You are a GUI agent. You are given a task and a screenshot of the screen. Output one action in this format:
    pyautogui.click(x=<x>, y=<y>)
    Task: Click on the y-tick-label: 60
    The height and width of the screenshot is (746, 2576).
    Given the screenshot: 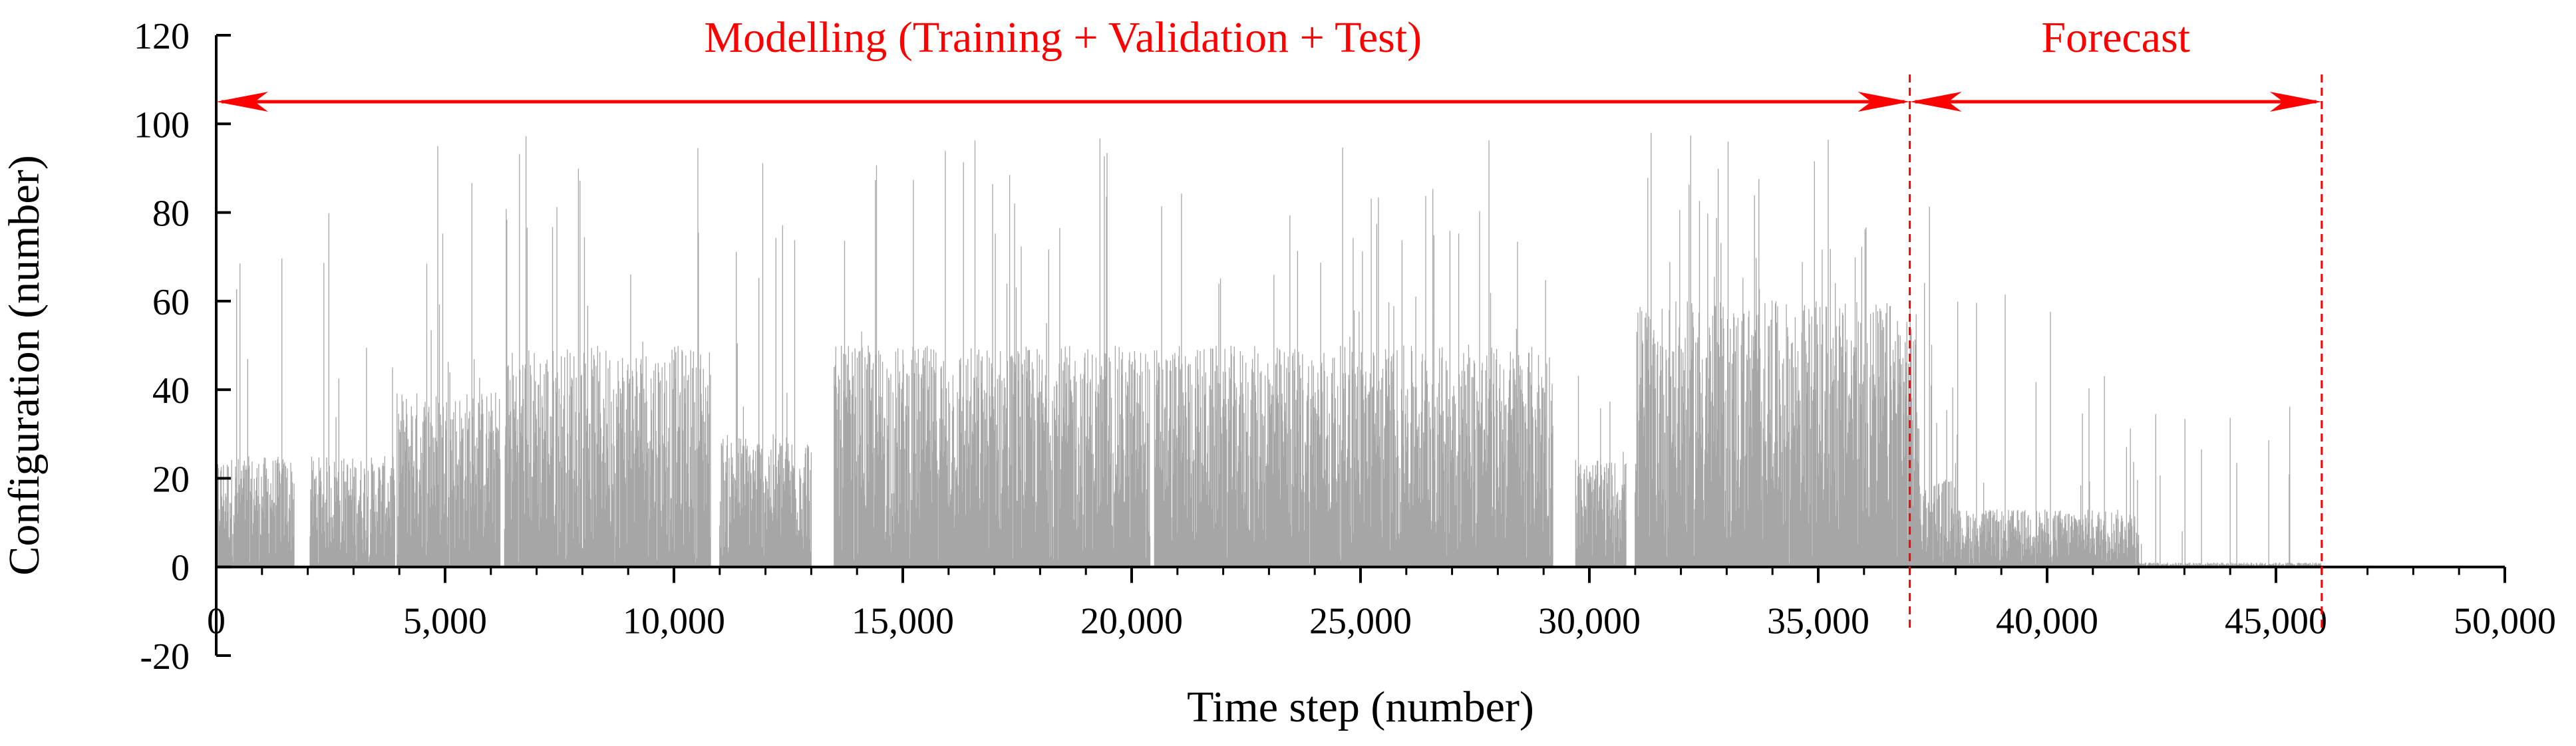 What is the action you would take?
    pyautogui.click(x=171, y=302)
    